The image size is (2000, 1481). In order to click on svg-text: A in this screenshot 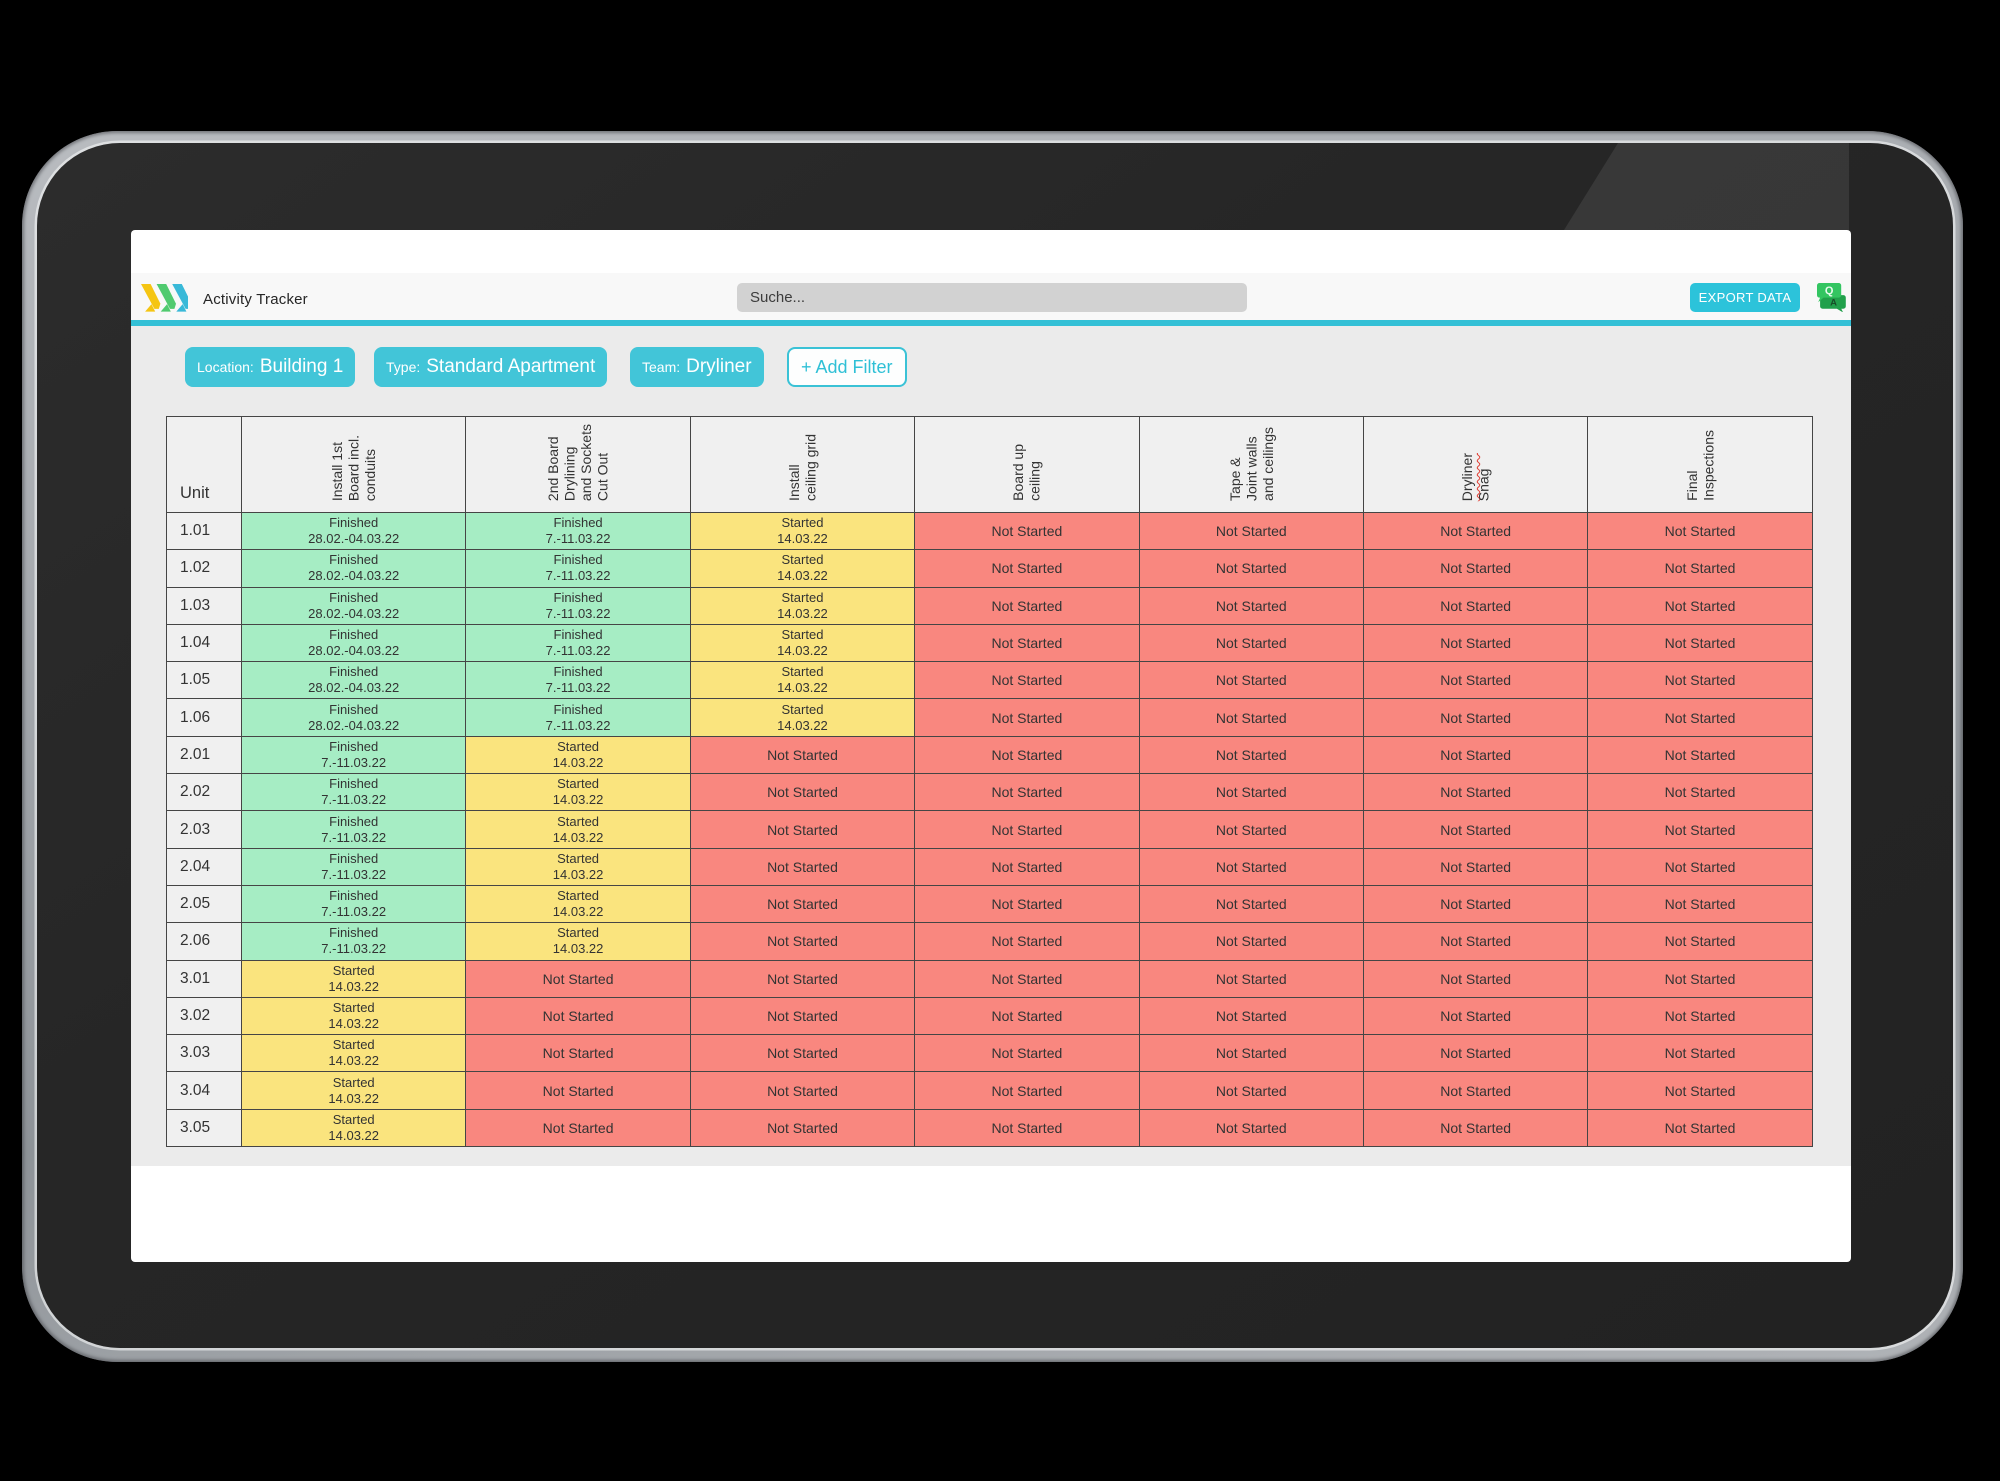, I will do `click(1833, 302)`.